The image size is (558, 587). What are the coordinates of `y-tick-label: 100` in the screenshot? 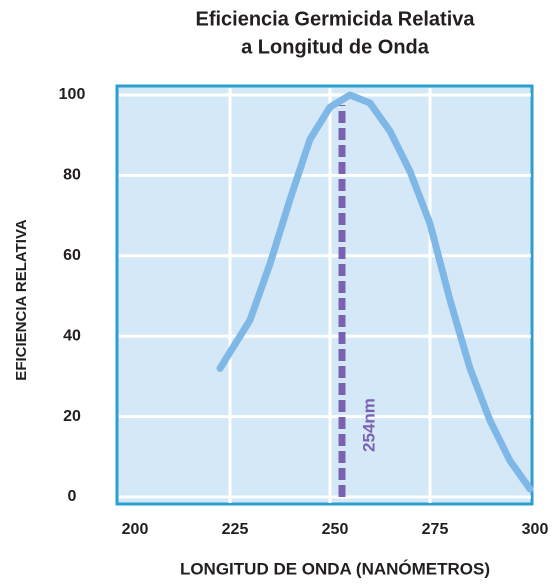 It's located at (72, 94).